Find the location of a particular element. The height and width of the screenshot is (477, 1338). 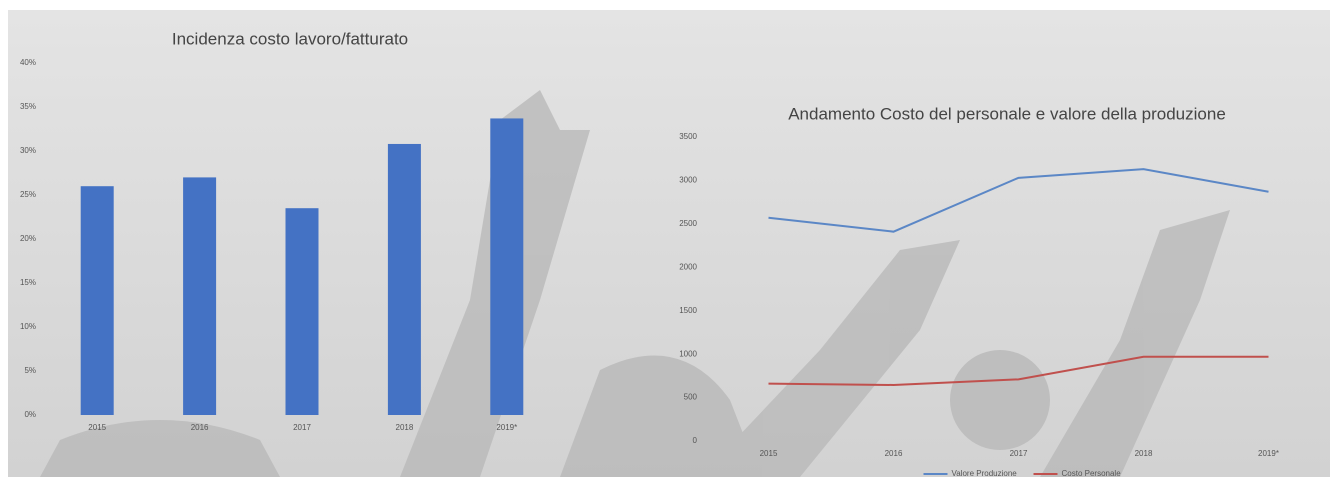

y-tick-label: 500 is located at coordinates (691, 397).